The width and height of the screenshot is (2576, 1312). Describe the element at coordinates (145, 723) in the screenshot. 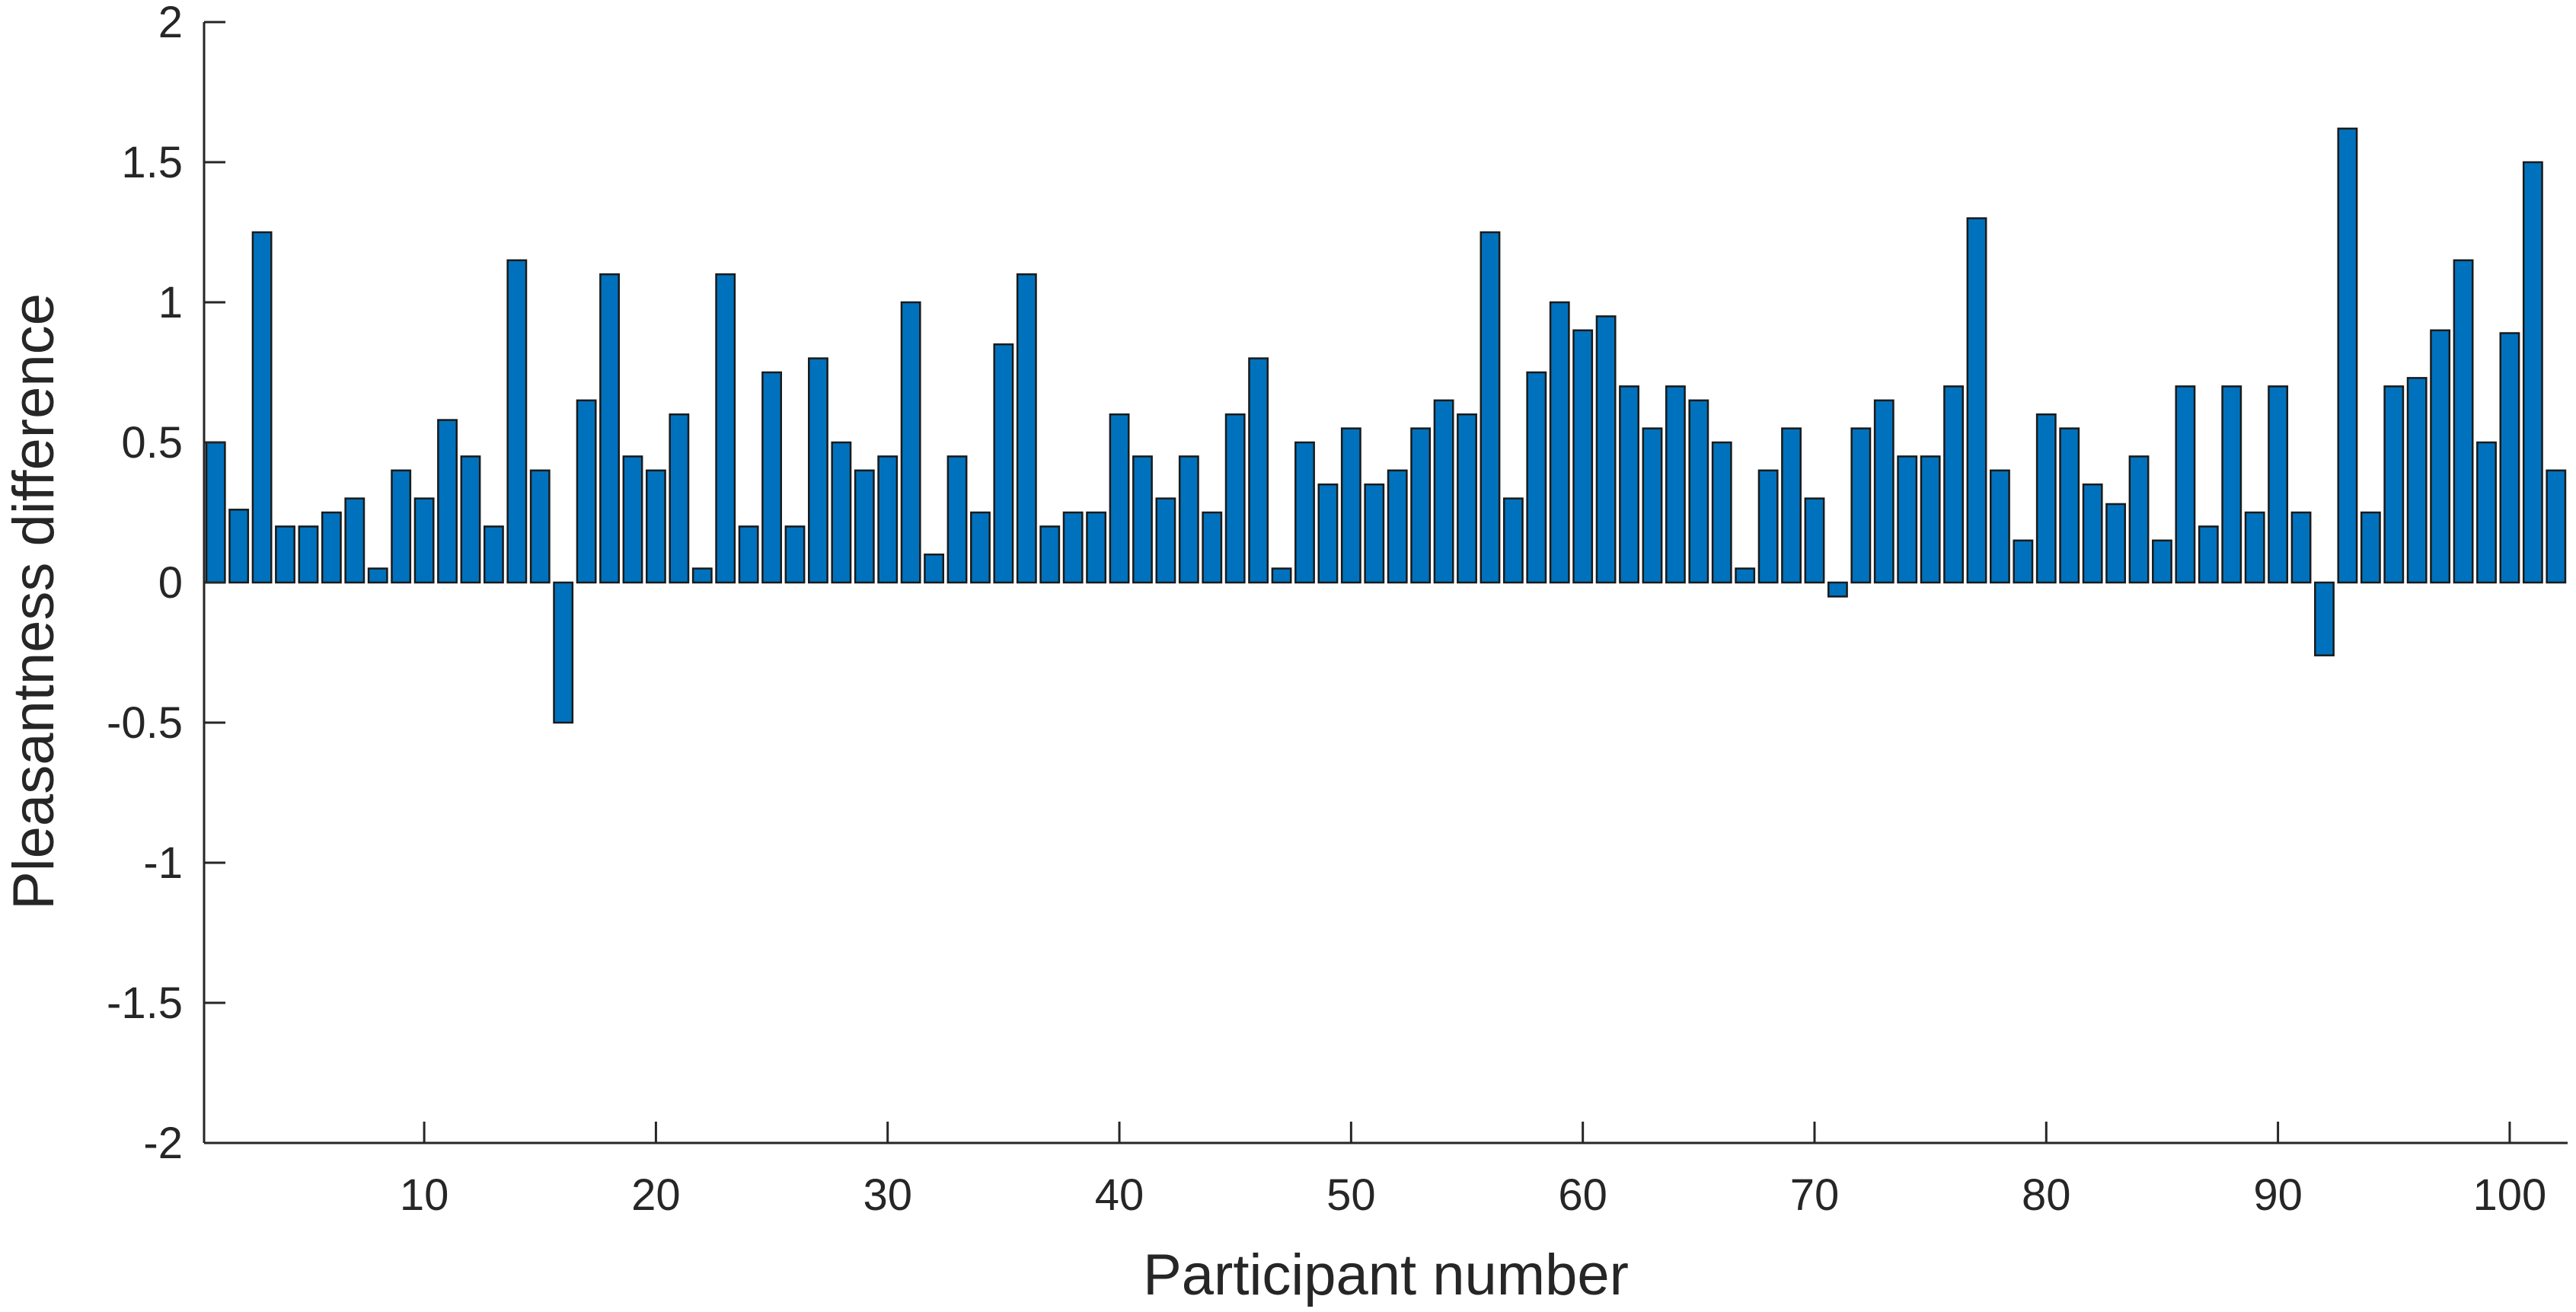

I see `y-tick-label: -0.5` at that location.